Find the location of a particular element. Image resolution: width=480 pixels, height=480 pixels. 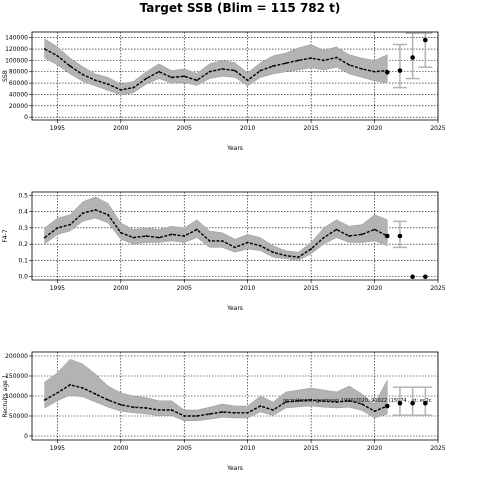

y-axis-label: F4-7 is located at coordinates (5, 235).